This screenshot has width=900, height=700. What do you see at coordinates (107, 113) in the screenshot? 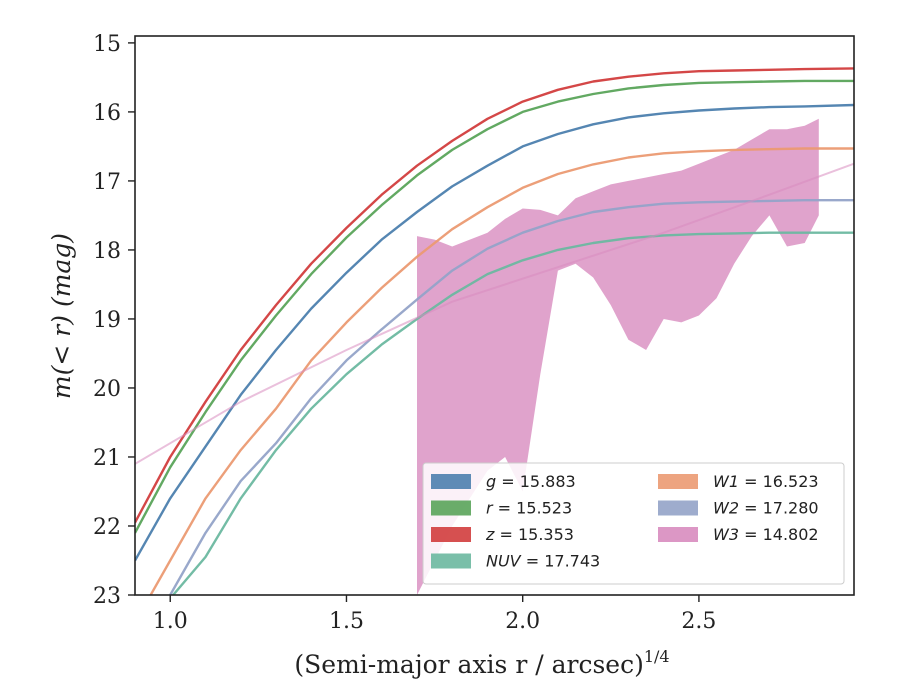
I see `y-tick-label: 16` at bounding box center [107, 113].